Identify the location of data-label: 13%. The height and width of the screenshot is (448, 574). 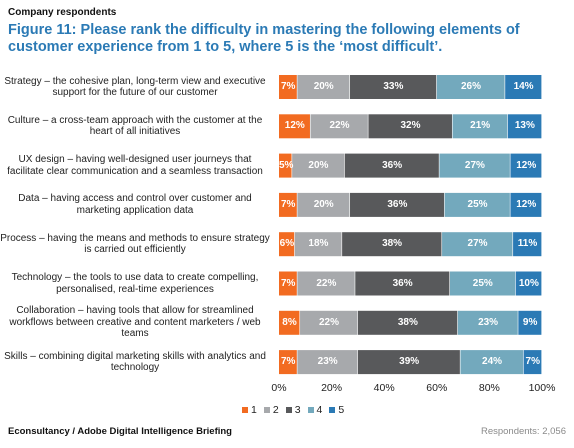
(524, 126).